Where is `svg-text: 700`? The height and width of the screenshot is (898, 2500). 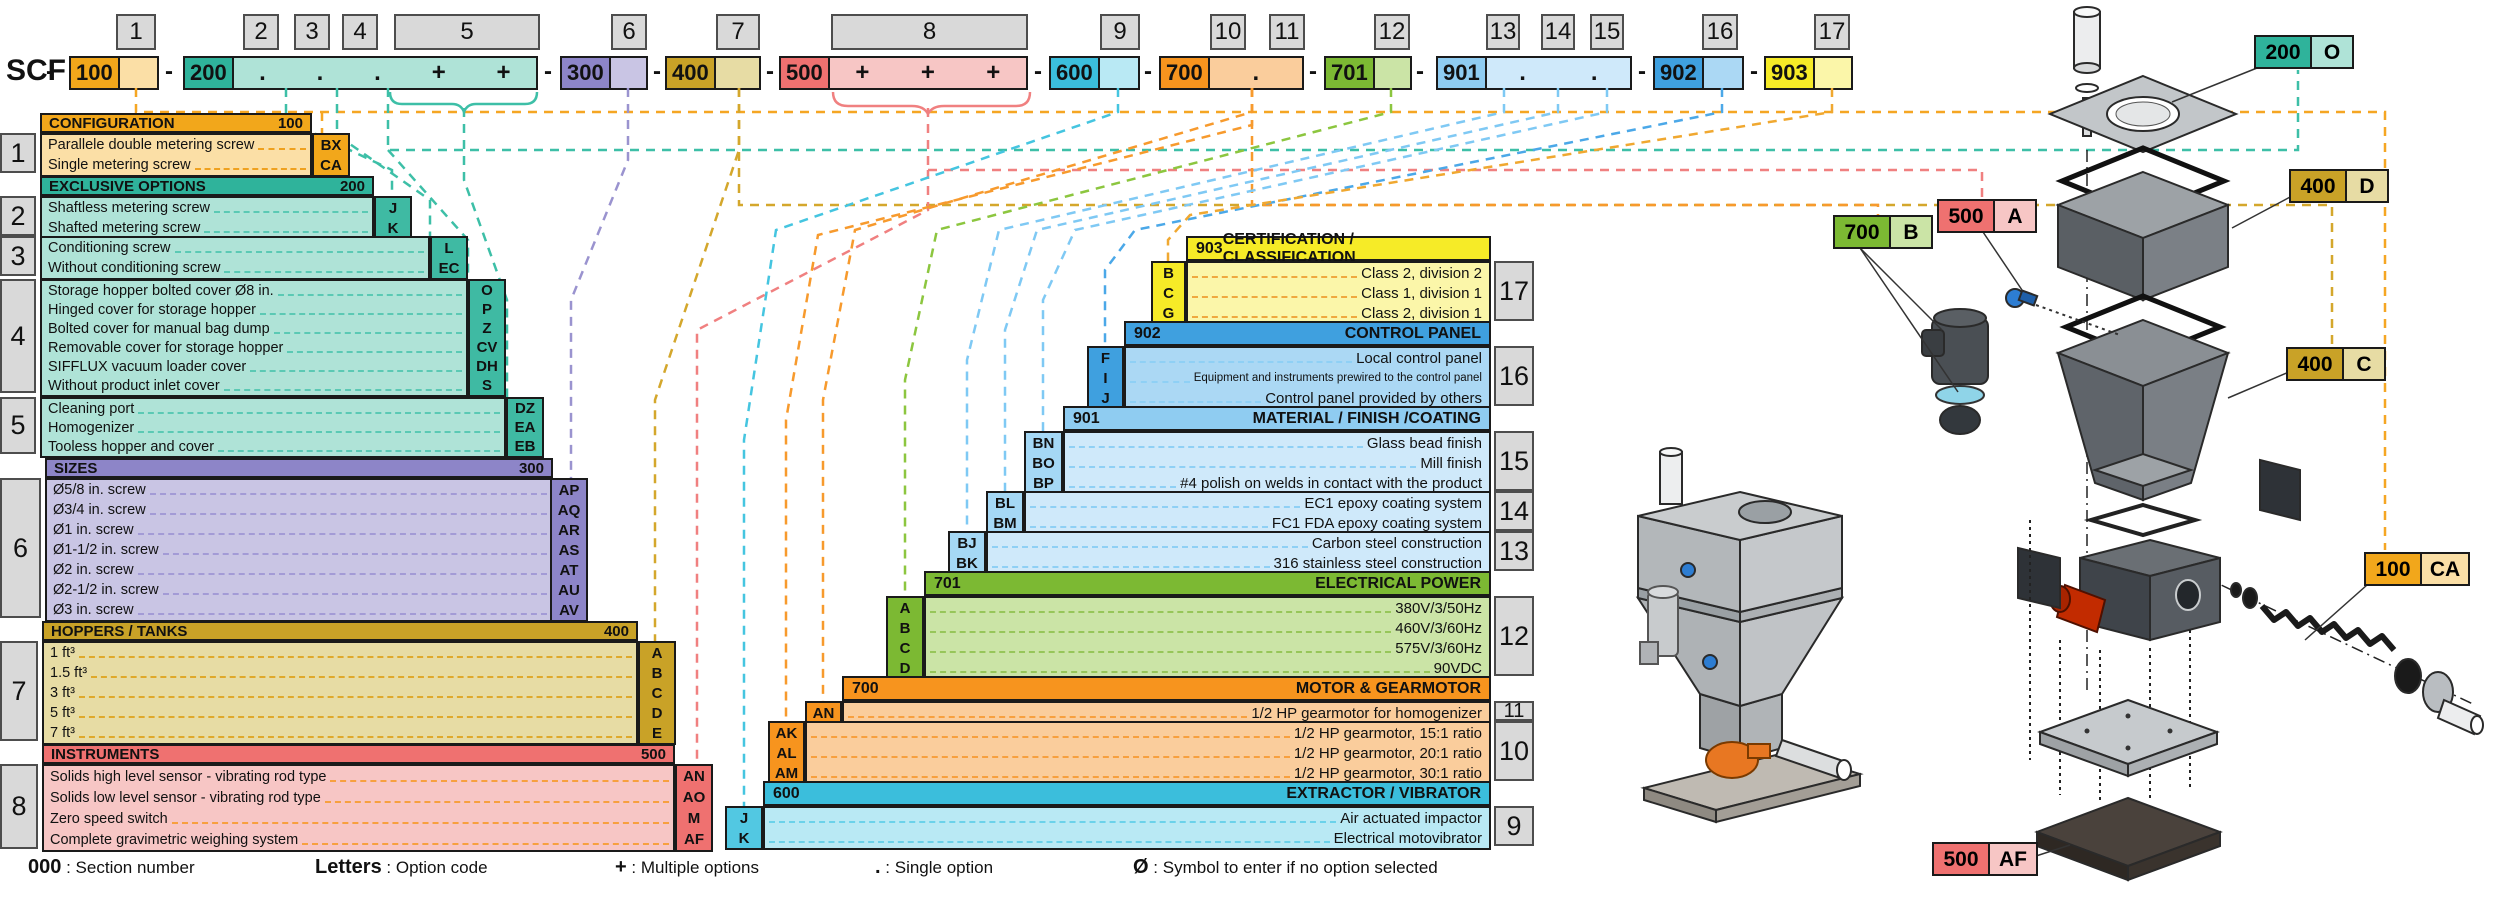
svg-text: 700 is located at coordinates (1861, 232).